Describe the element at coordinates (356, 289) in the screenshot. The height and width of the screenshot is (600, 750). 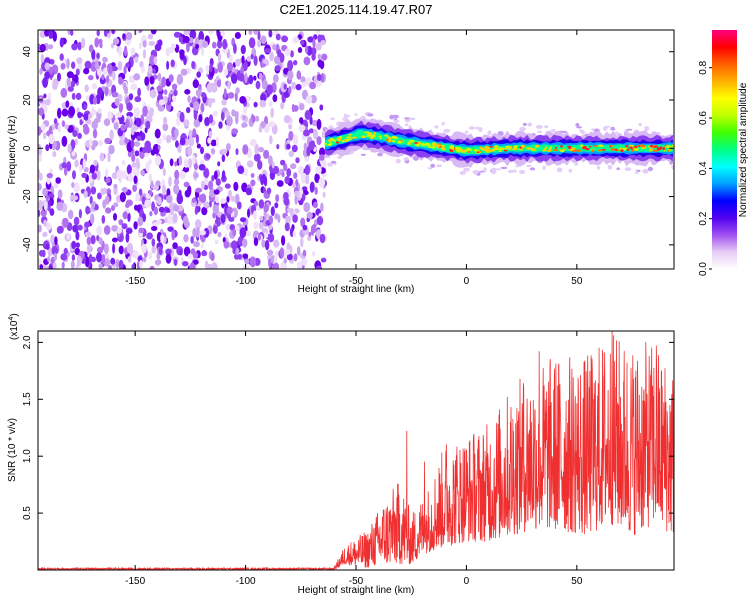
I see `spectrogram-x-label: Height of straight line (km)` at that location.